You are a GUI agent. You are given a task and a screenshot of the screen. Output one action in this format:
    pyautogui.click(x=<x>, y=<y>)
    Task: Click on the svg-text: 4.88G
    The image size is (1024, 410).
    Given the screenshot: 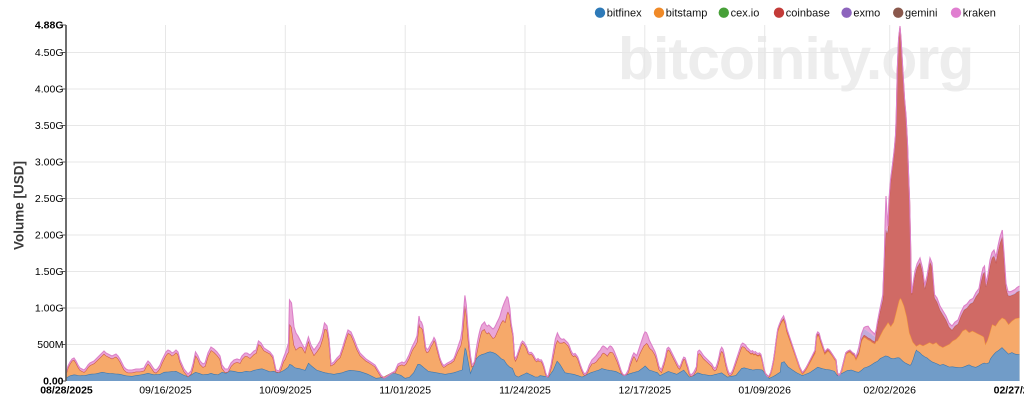 What is the action you would take?
    pyautogui.click(x=49, y=26)
    